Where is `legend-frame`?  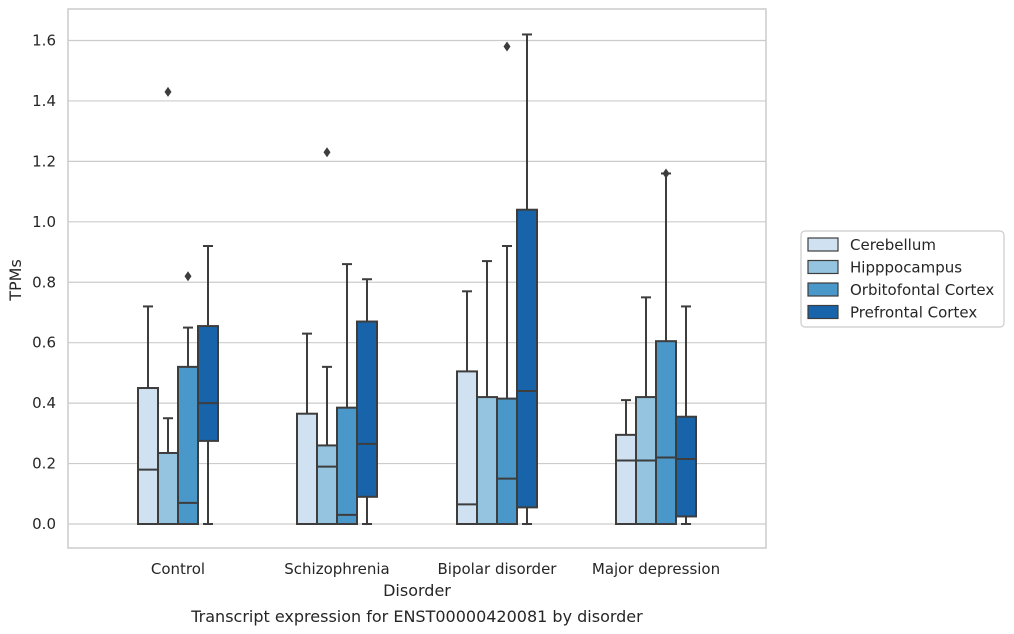
legend-frame is located at coordinates (902, 279).